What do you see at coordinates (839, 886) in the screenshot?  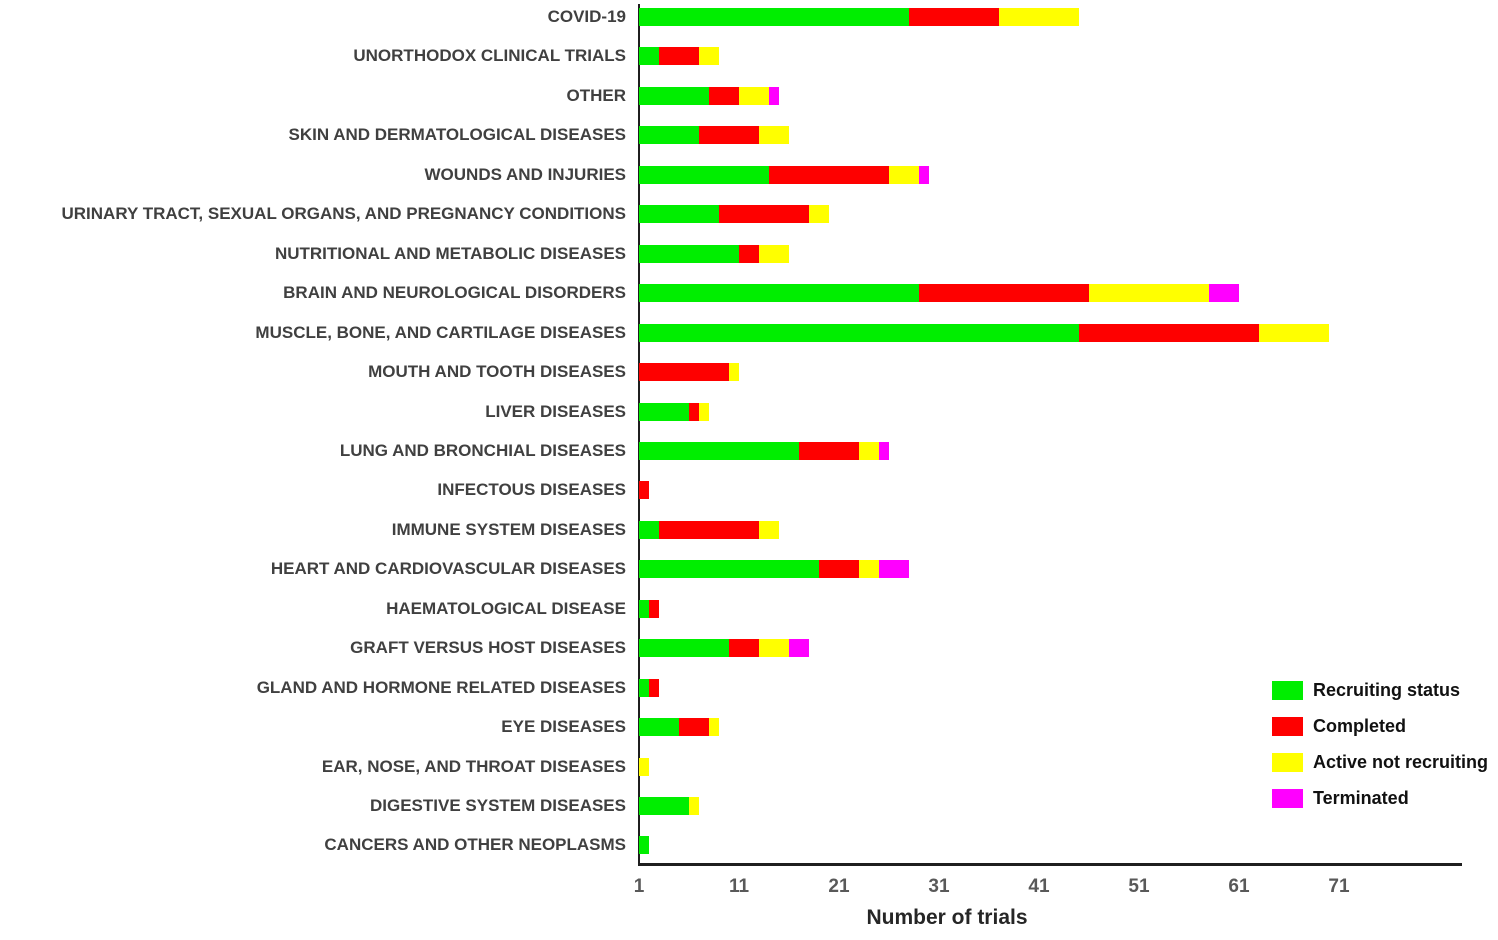 I see `x-tick-label: 21` at bounding box center [839, 886].